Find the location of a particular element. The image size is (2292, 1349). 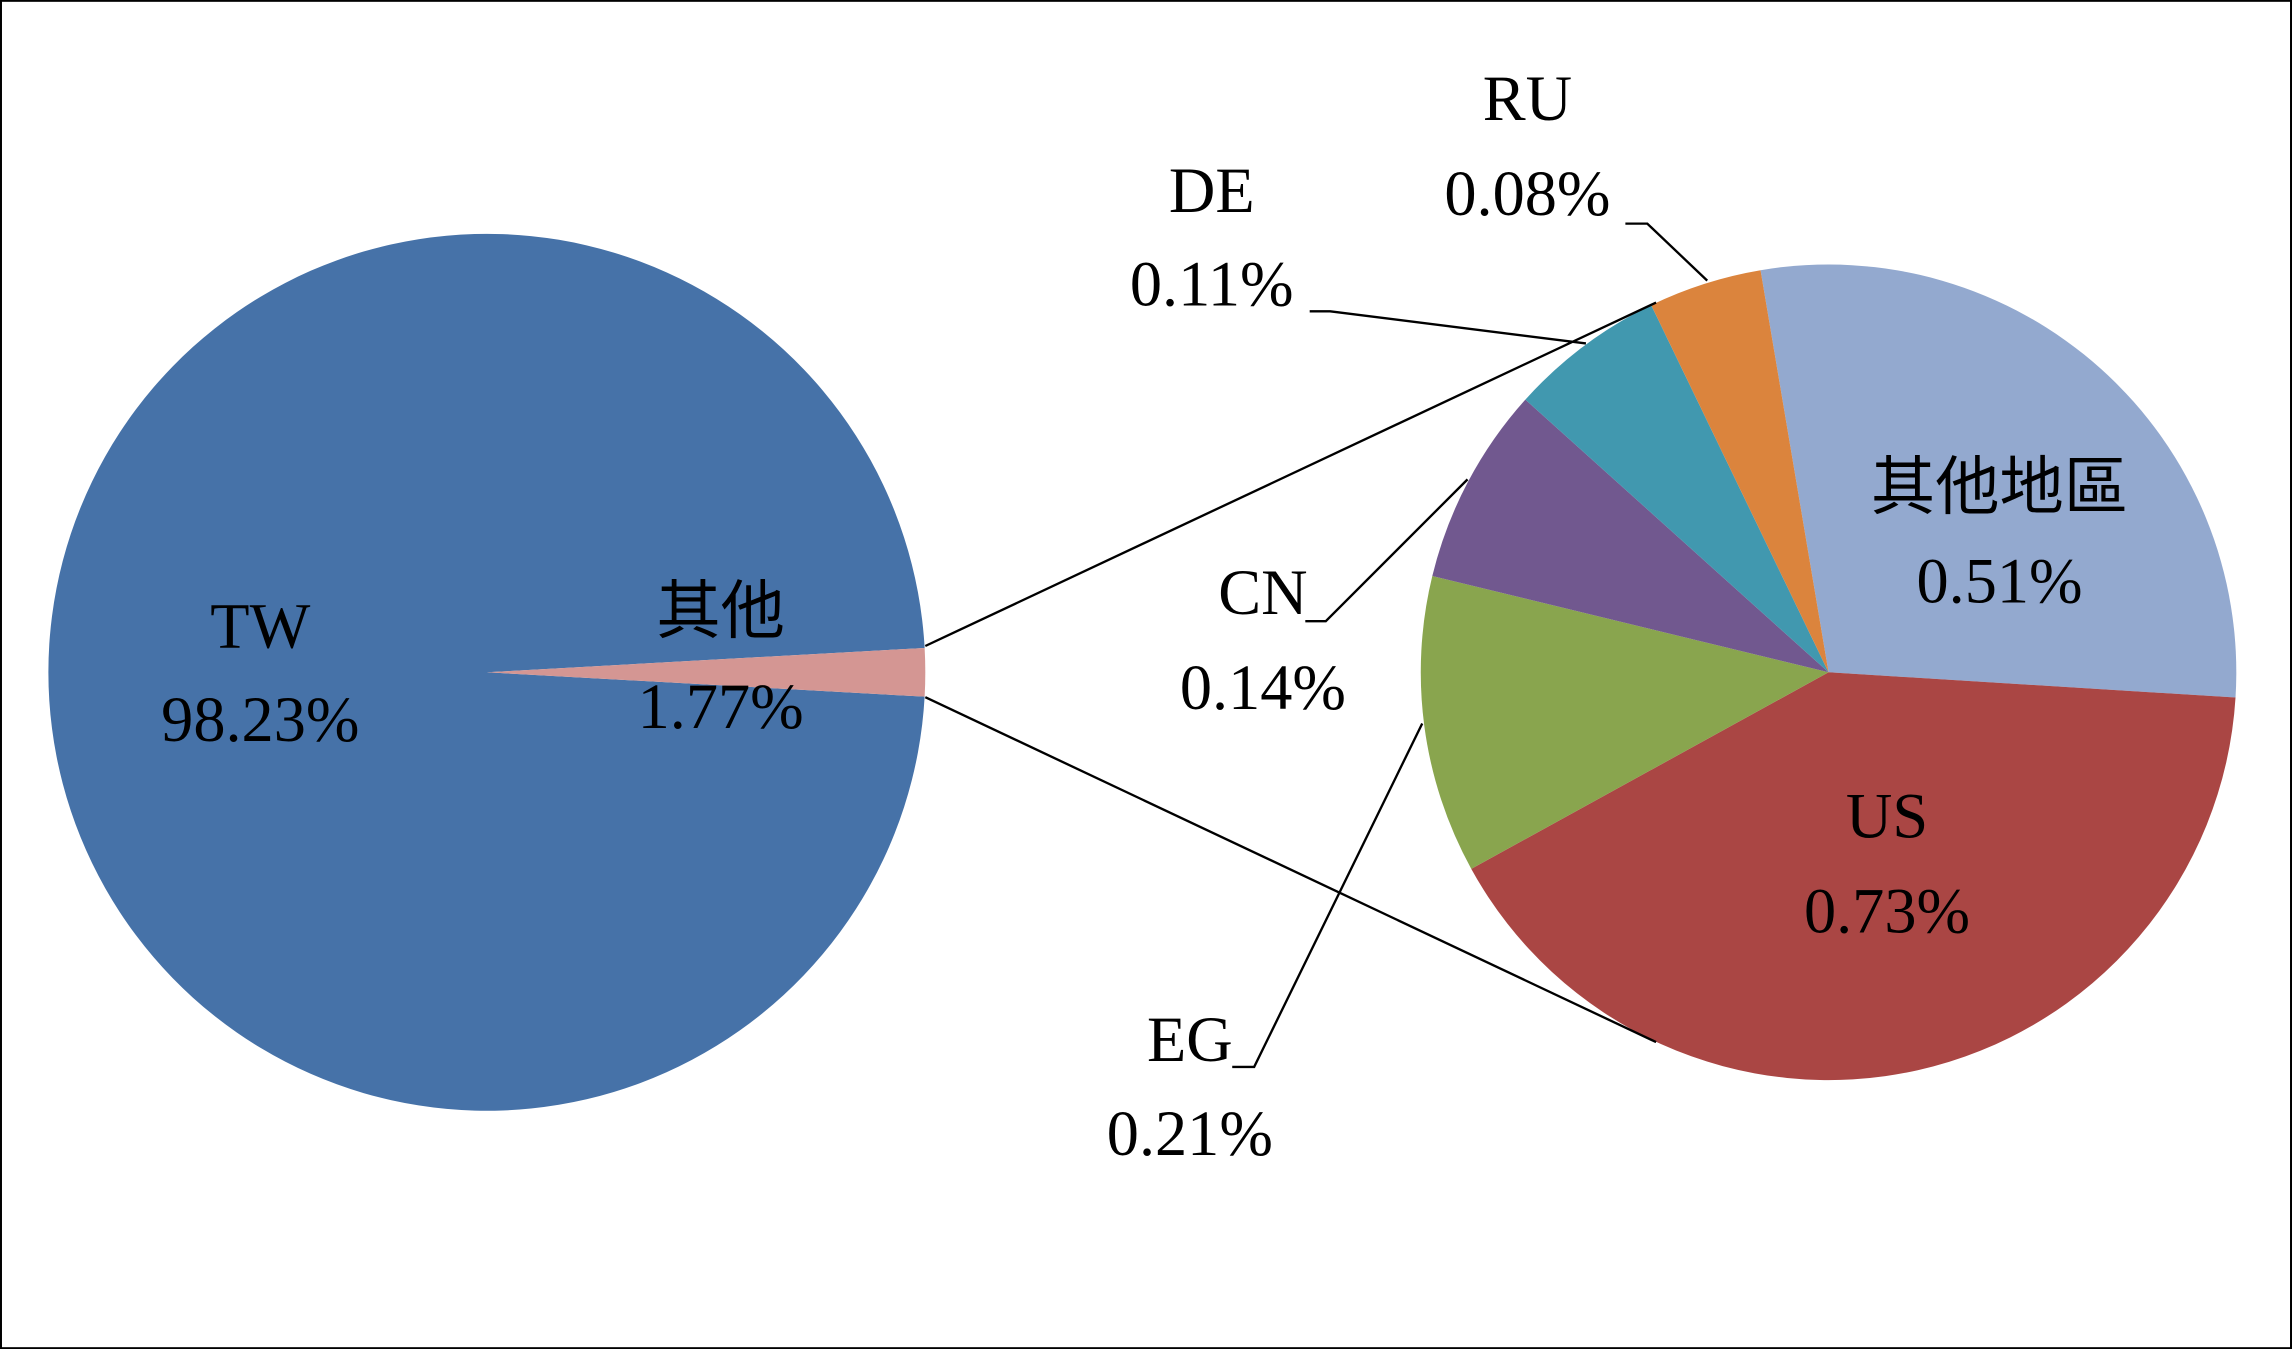

slice-label: DE is located at coordinates (1212, 190).